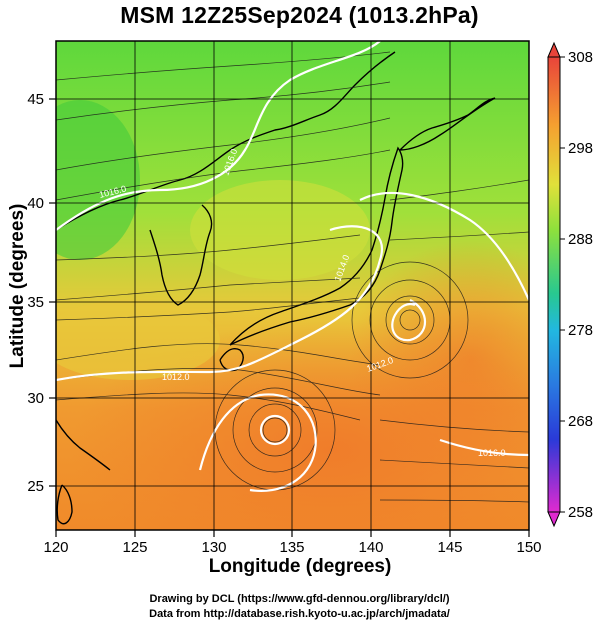 The width and height of the screenshot is (599, 625). Describe the element at coordinates (35, 486) in the screenshot. I see `y-tick-label: 25` at that location.